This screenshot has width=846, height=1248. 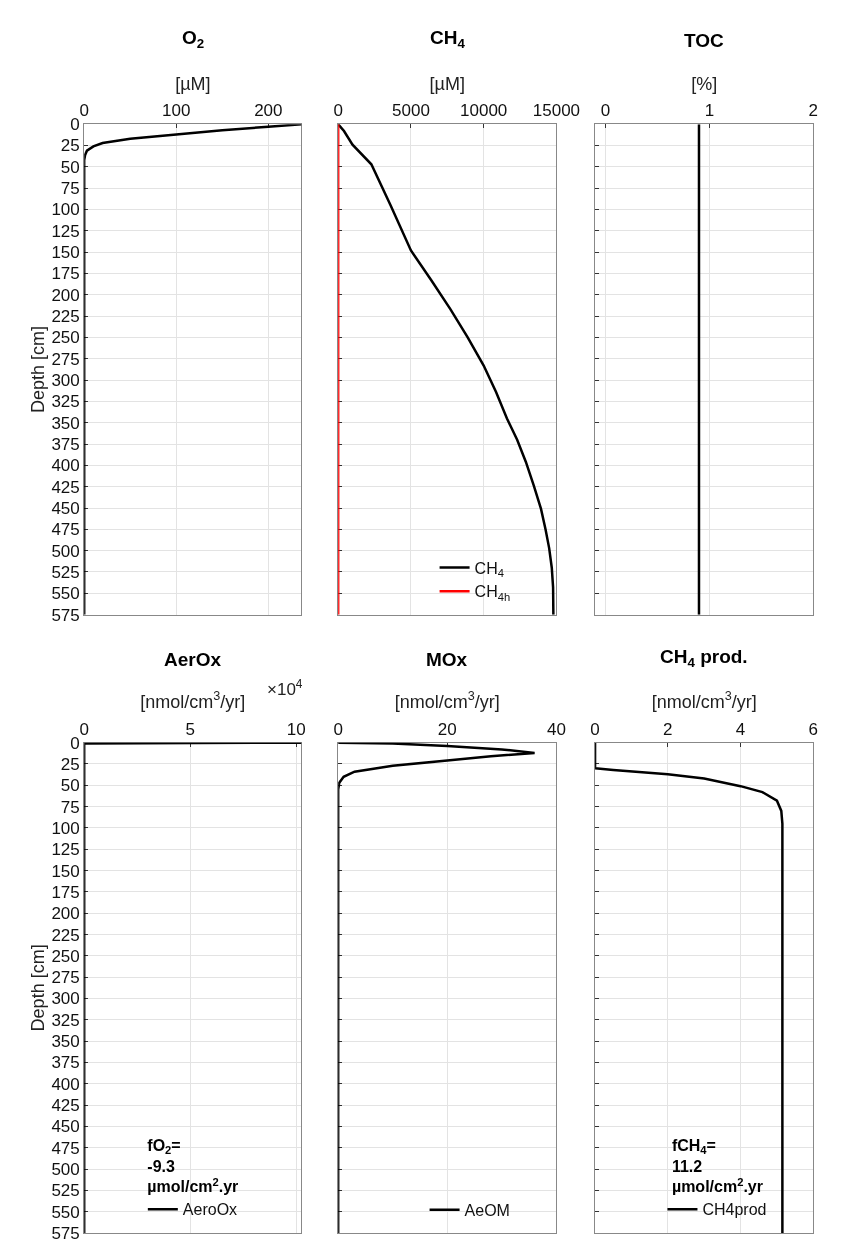 I want to click on chart-title: MOx, so click(x=447, y=659).